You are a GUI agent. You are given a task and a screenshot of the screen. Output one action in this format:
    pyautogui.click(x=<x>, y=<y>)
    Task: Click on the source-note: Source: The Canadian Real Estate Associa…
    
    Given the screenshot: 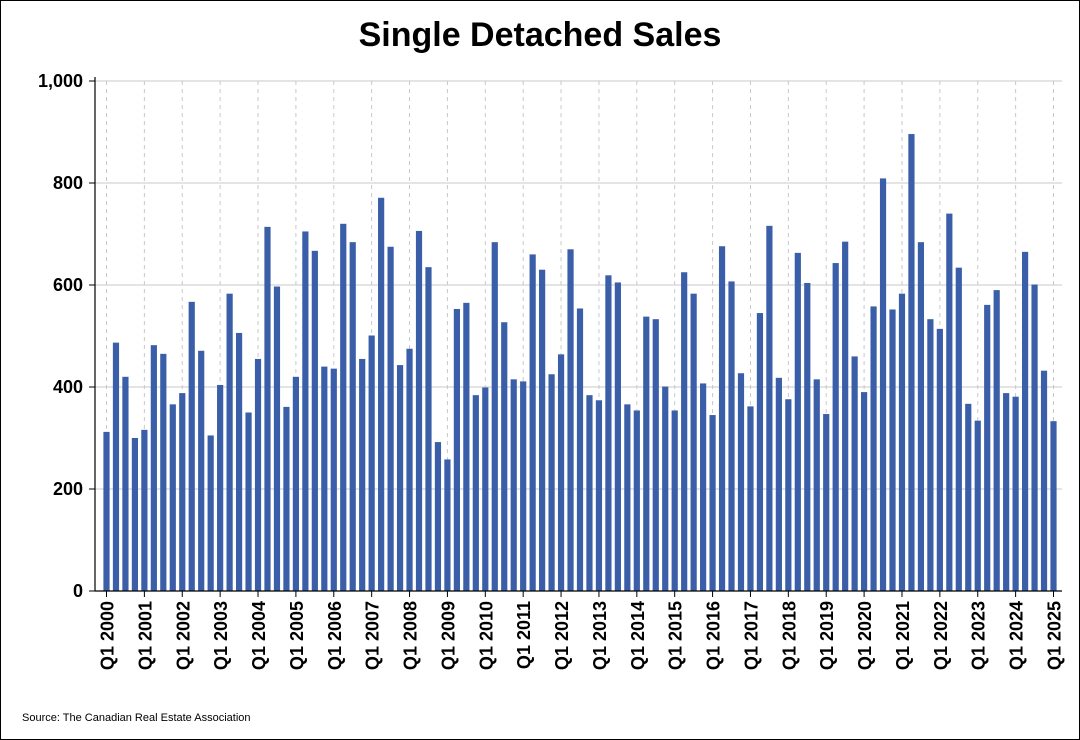 What is the action you would take?
    pyautogui.click(x=136, y=718)
    